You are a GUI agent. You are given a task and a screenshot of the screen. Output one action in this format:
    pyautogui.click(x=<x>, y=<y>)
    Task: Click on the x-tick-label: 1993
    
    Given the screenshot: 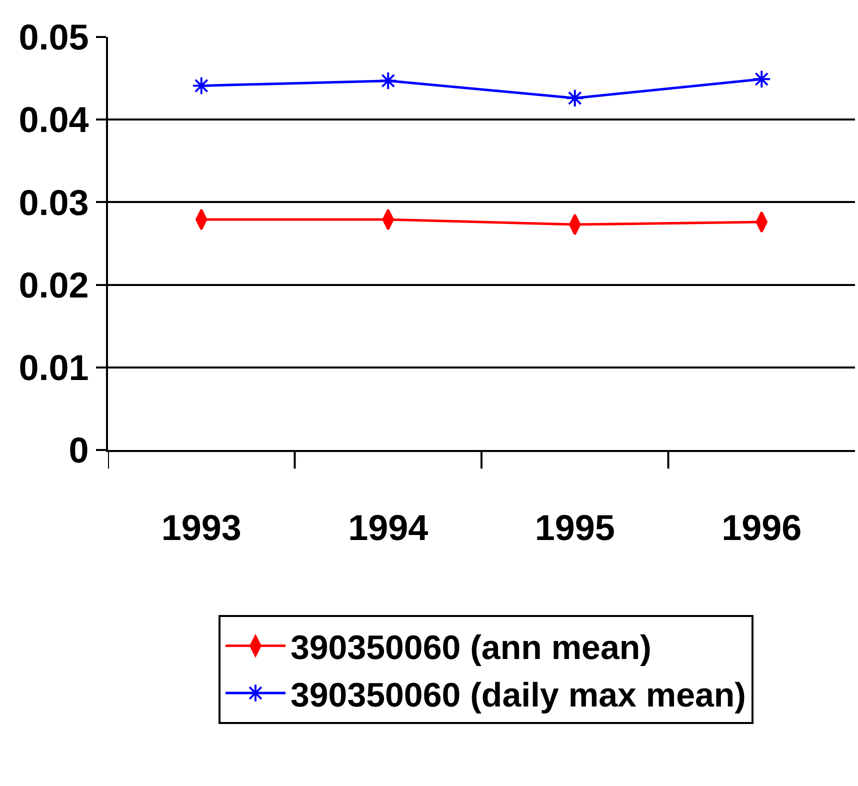 What is the action you would take?
    pyautogui.click(x=201, y=527)
    